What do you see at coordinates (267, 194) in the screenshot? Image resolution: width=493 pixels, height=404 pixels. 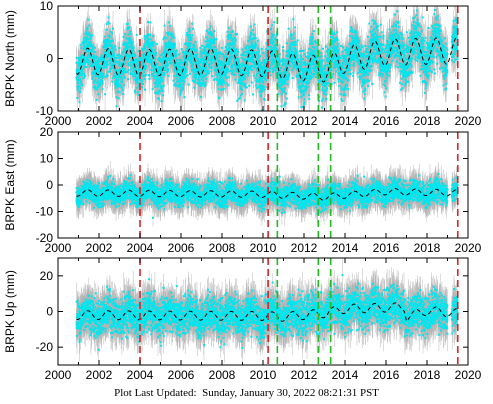 I see `plot-area` at bounding box center [267, 194].